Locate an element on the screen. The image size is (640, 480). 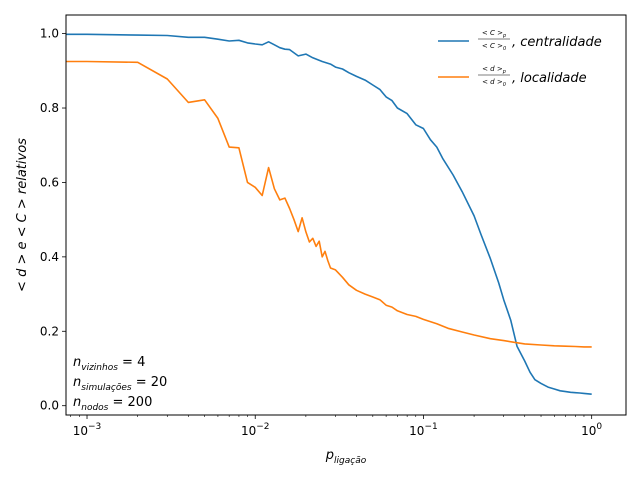
x-tick-label: 10⁰ is located at coordinates (591, 430).